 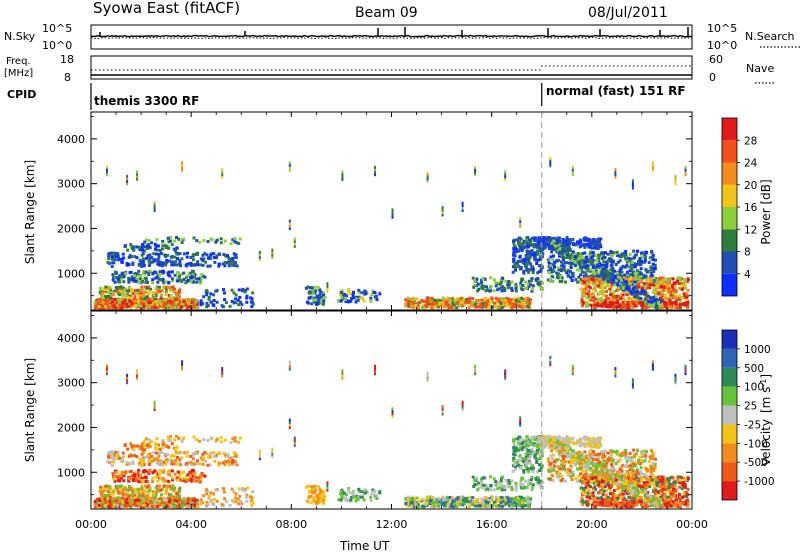 I want to click on freq-trace, so click(x=391, y=70).